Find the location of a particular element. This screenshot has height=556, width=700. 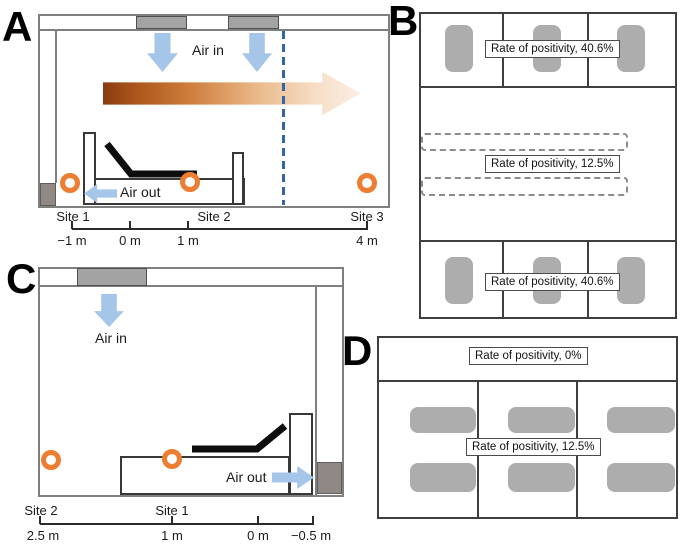

bed-footboard-a is located at coordinates (238, 178).